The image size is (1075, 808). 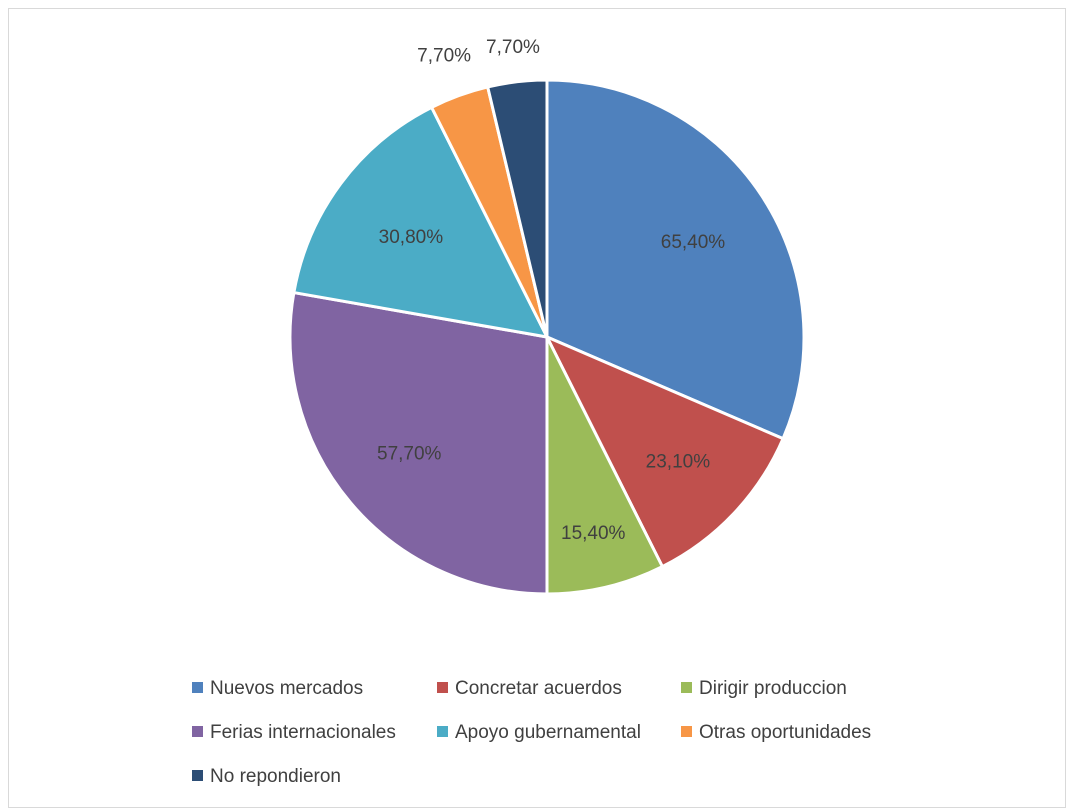 I want to click on pie-slice-apoyo-gubernamental, so click(x=420, y=222).